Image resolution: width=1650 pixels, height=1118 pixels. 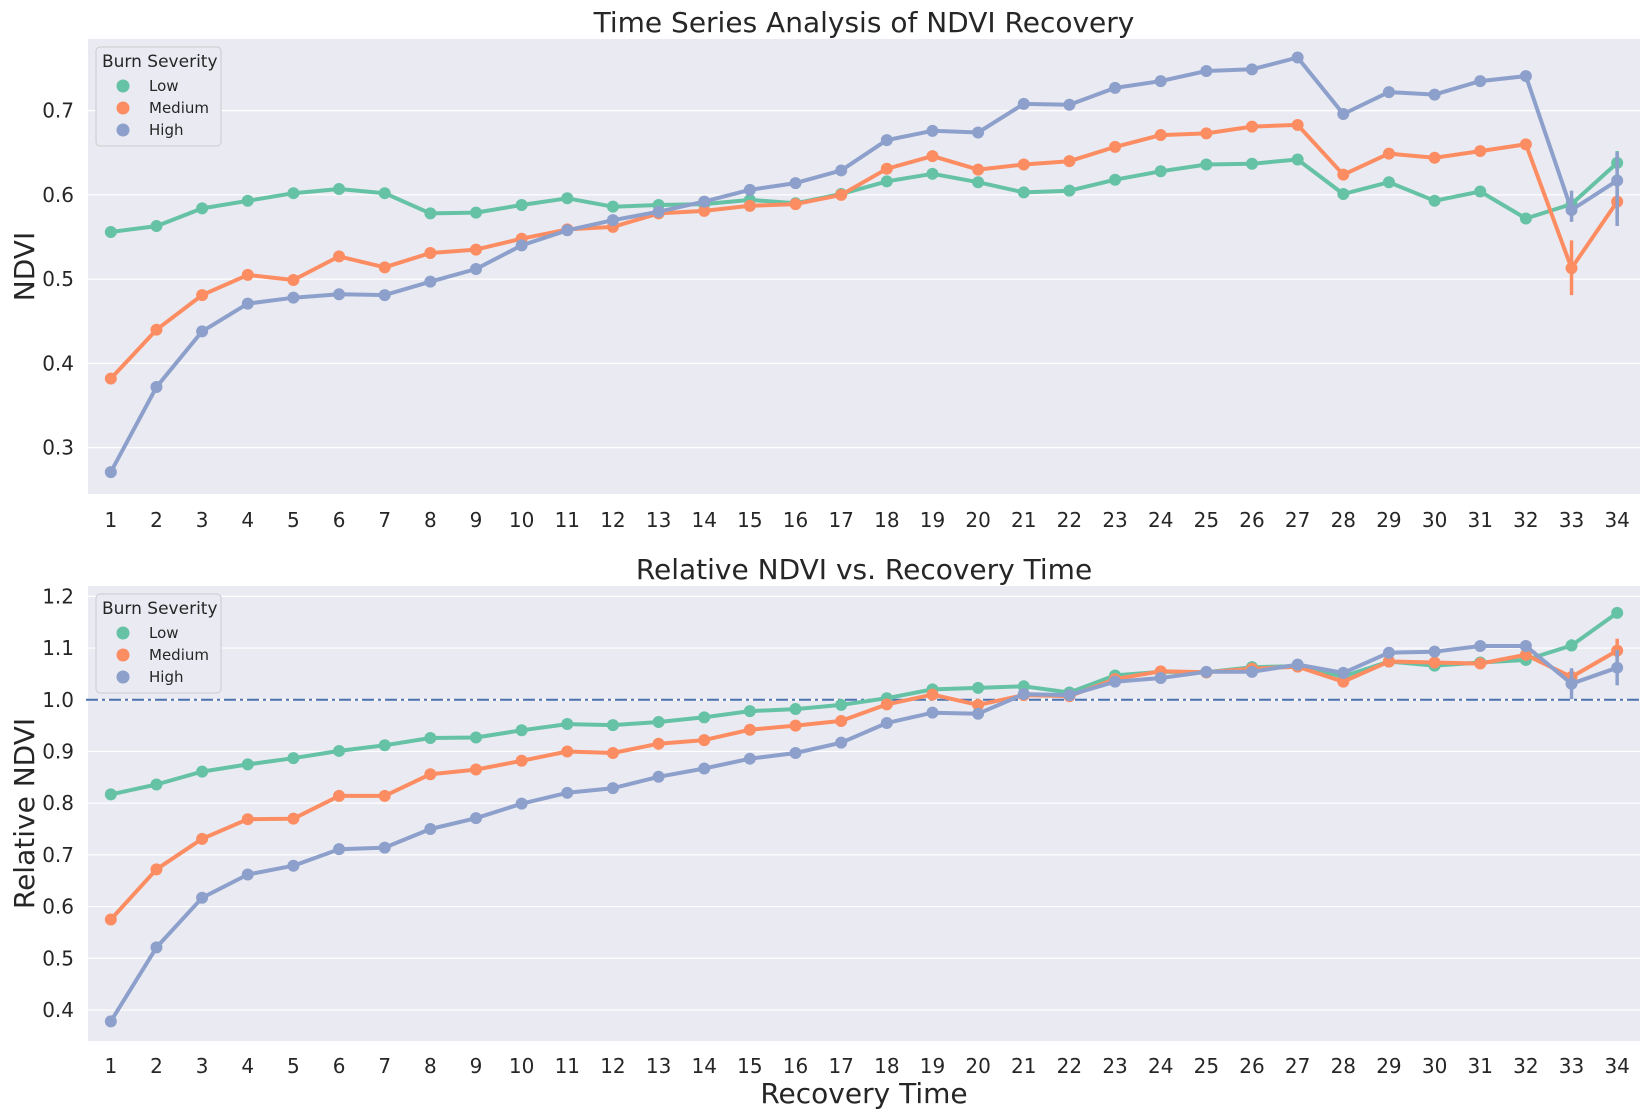 I want to click on legend-frame, so click(x=158, y=96).